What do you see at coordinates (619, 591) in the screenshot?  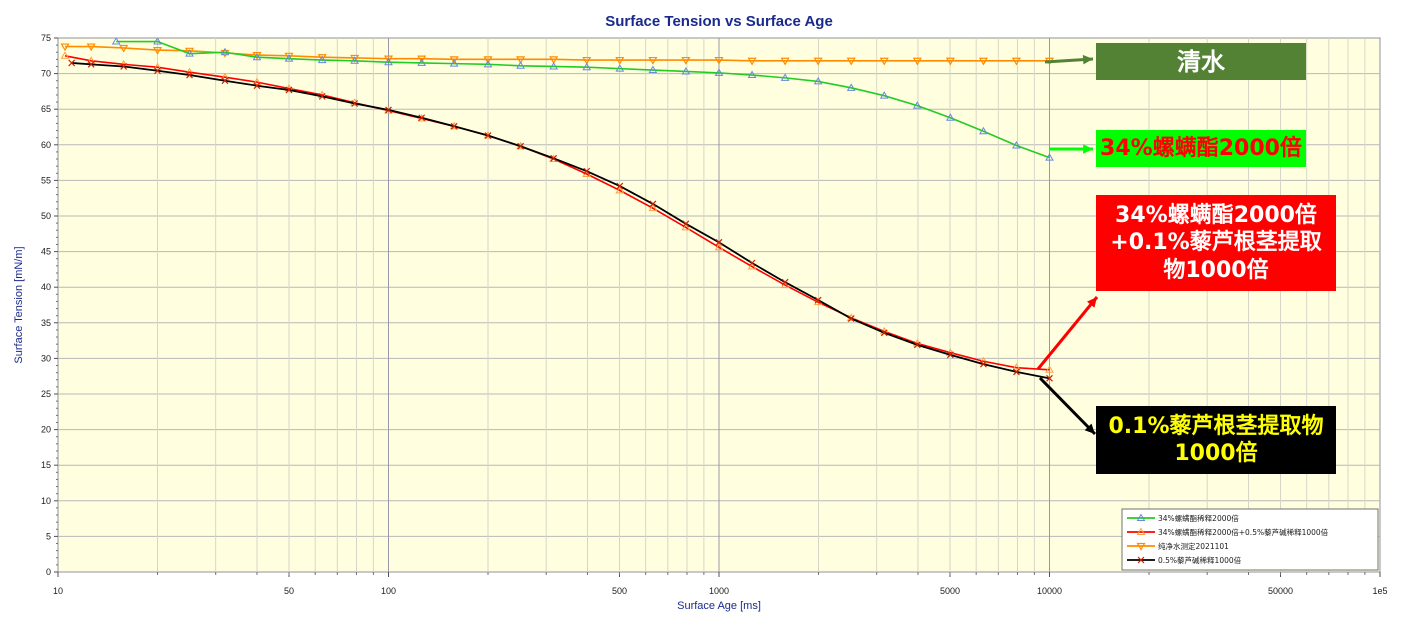 I see `x-tick-label: 500` at bounding box center [619, 591].